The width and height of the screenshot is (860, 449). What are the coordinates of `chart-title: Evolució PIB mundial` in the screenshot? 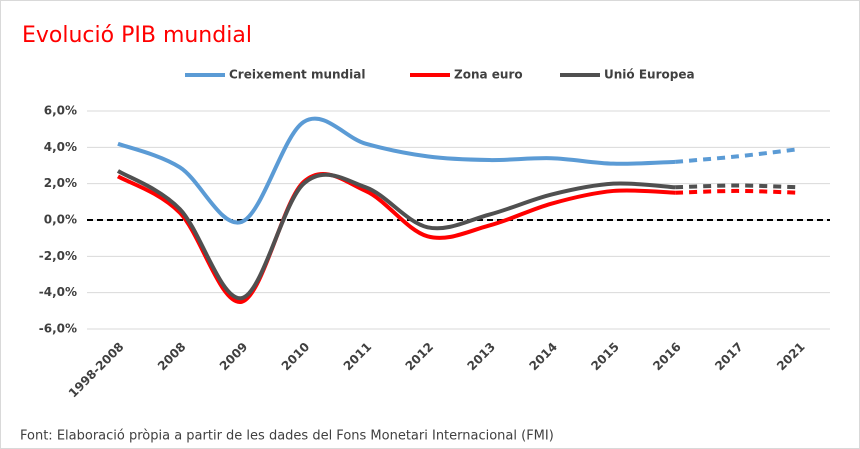 It's located at (137, 35).